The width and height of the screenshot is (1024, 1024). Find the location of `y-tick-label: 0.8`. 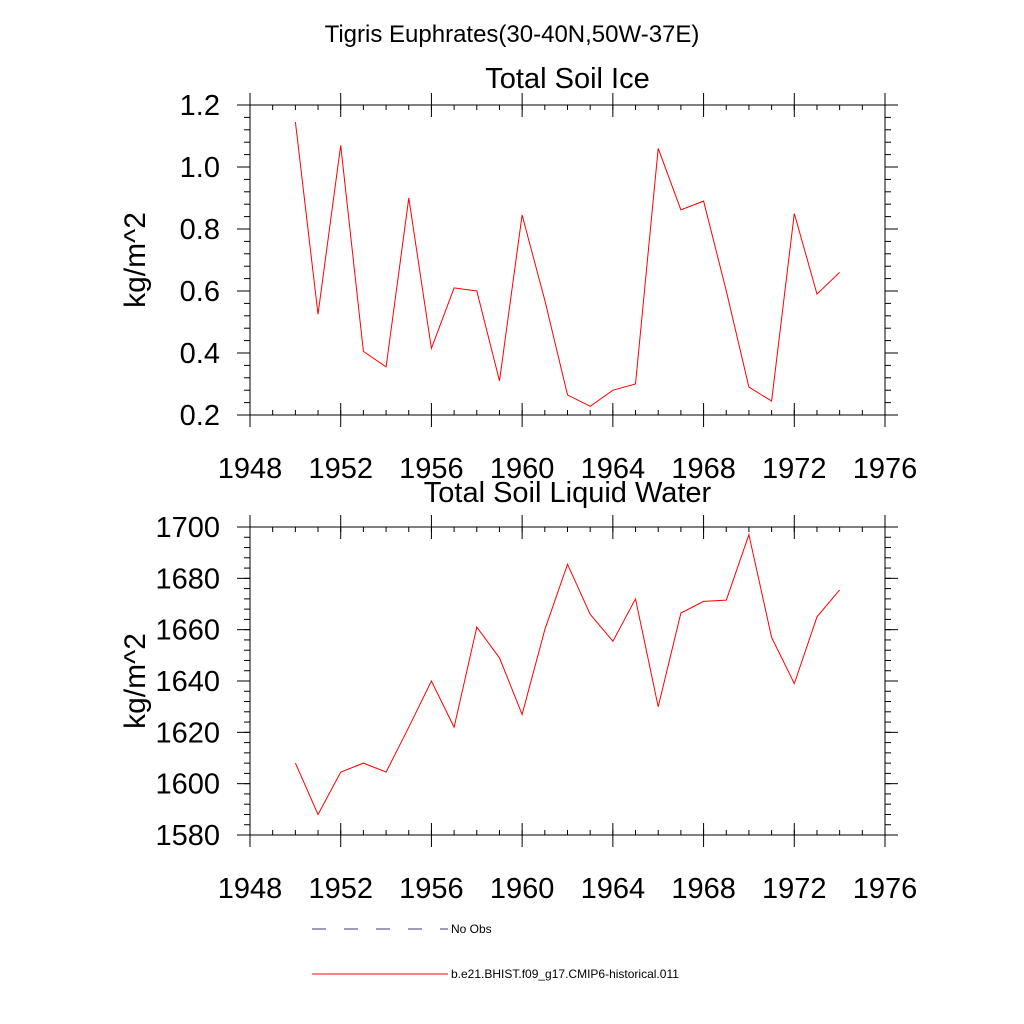

y-tick-label: 0.8 is located at coordinates (200, 230).